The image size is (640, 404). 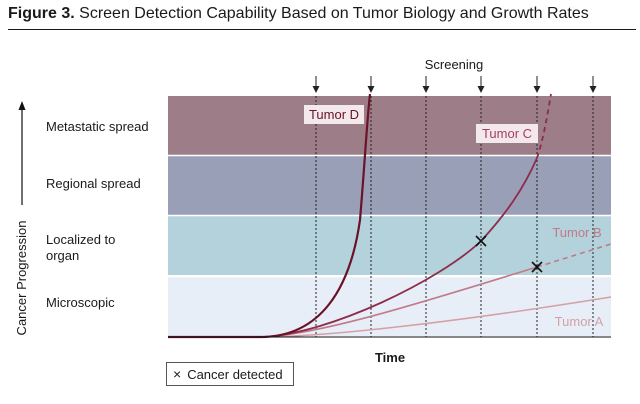 What do you see at coordinates (97, 126) in the screenshot?
I see `stage-label-metastatic: Metastatic spread` at bounding box center [97, 126].